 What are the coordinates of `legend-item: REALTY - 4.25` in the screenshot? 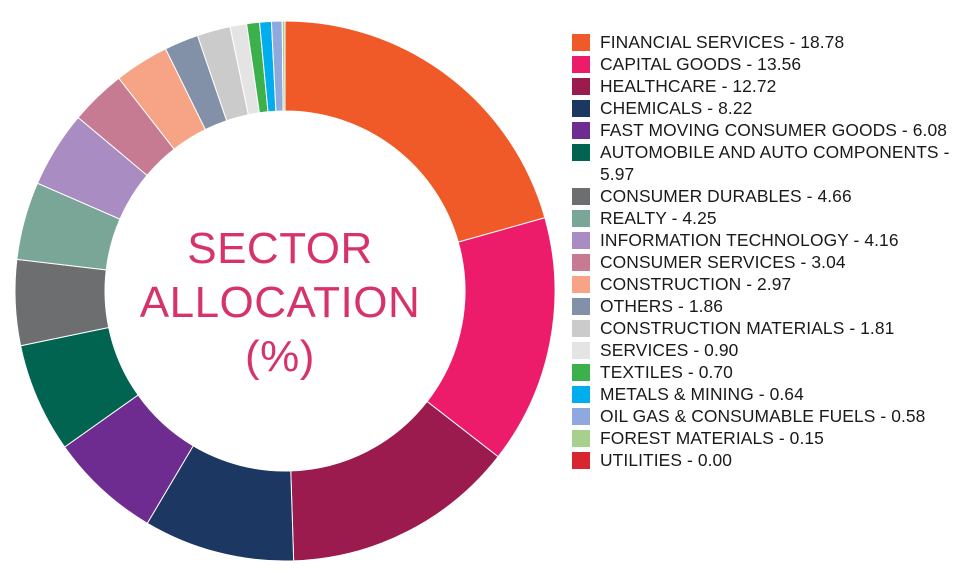 It's located at (772, 218).